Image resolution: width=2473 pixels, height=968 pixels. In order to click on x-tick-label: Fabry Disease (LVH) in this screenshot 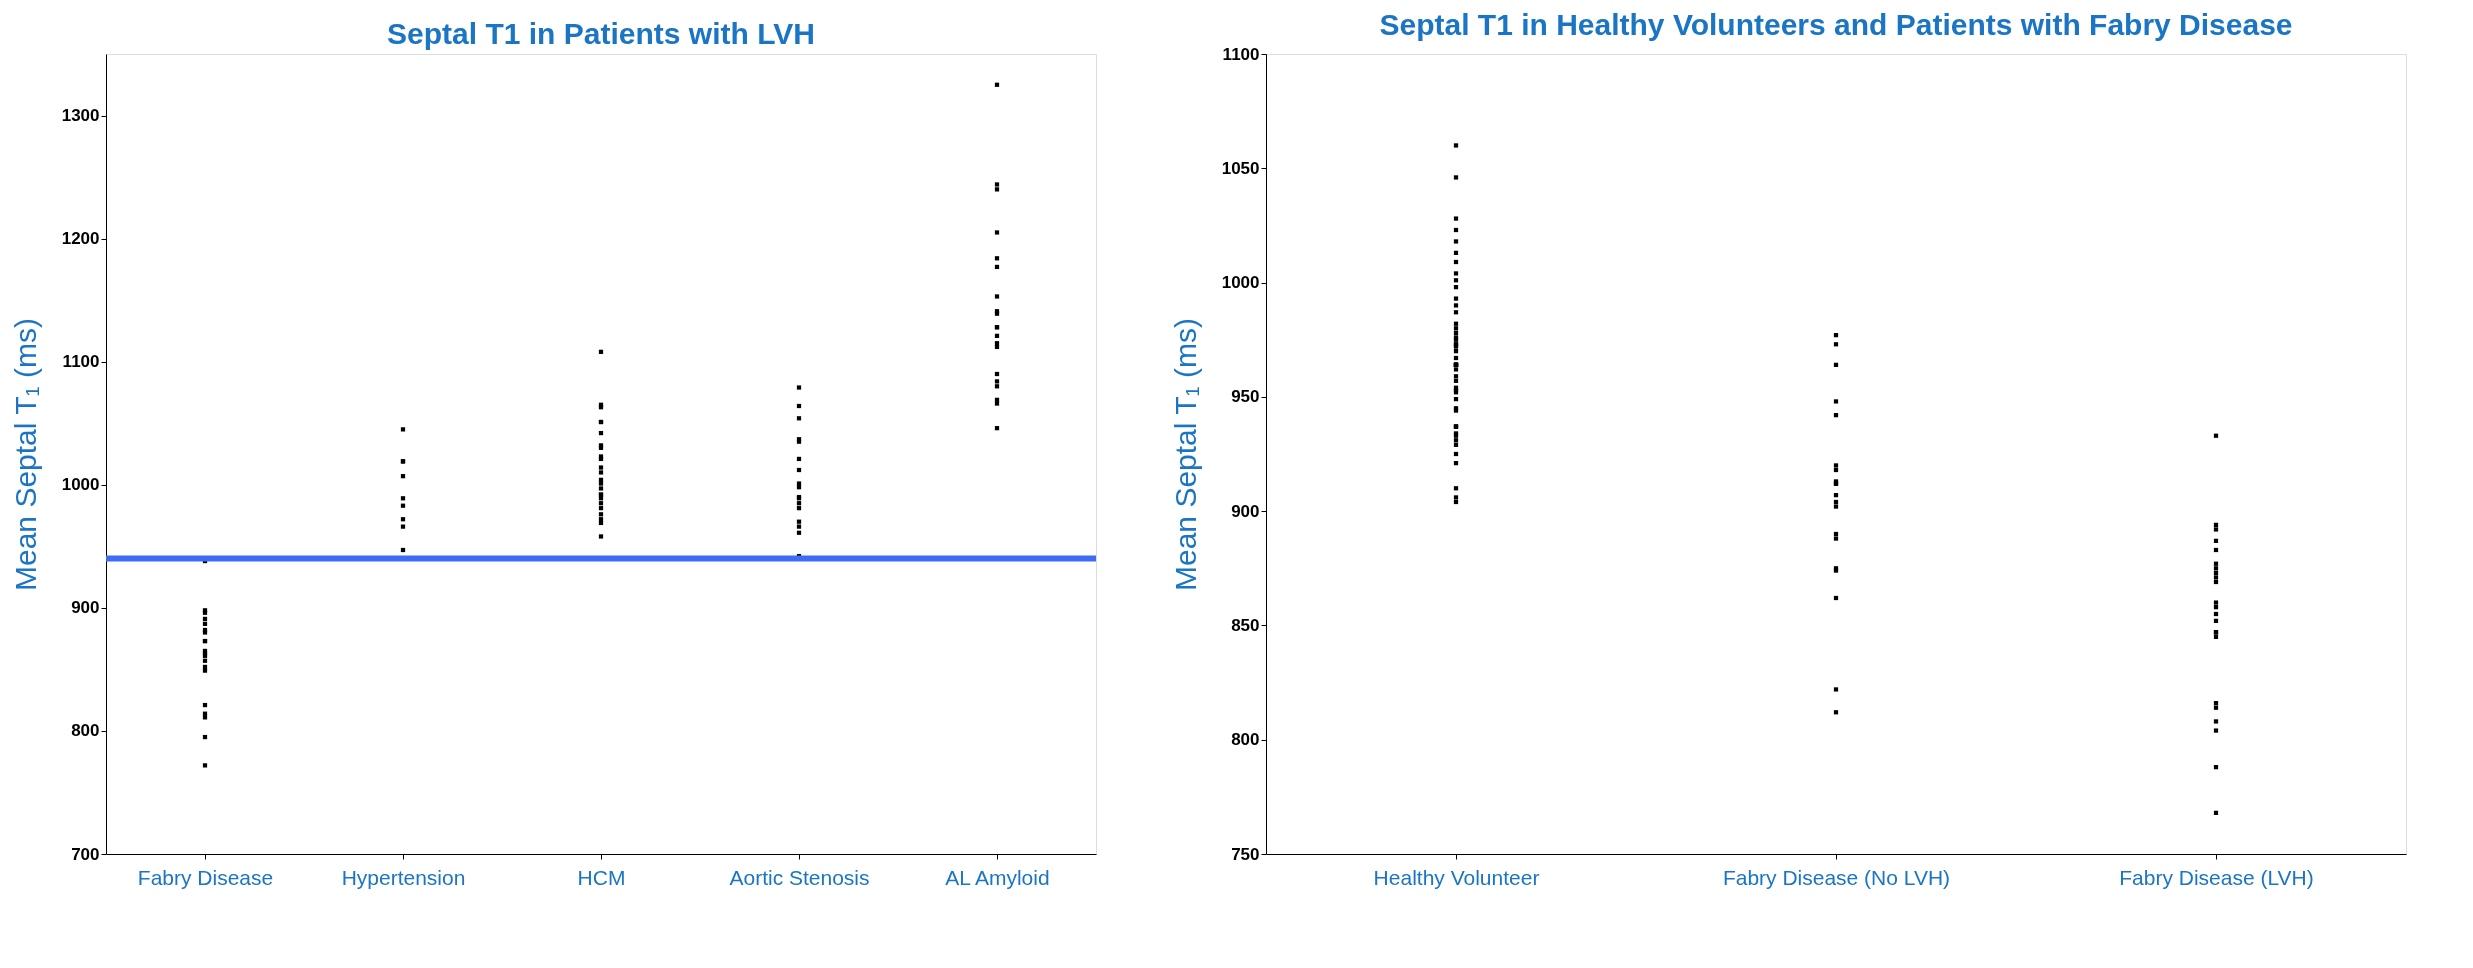, I will do `click(2216, 877)`.